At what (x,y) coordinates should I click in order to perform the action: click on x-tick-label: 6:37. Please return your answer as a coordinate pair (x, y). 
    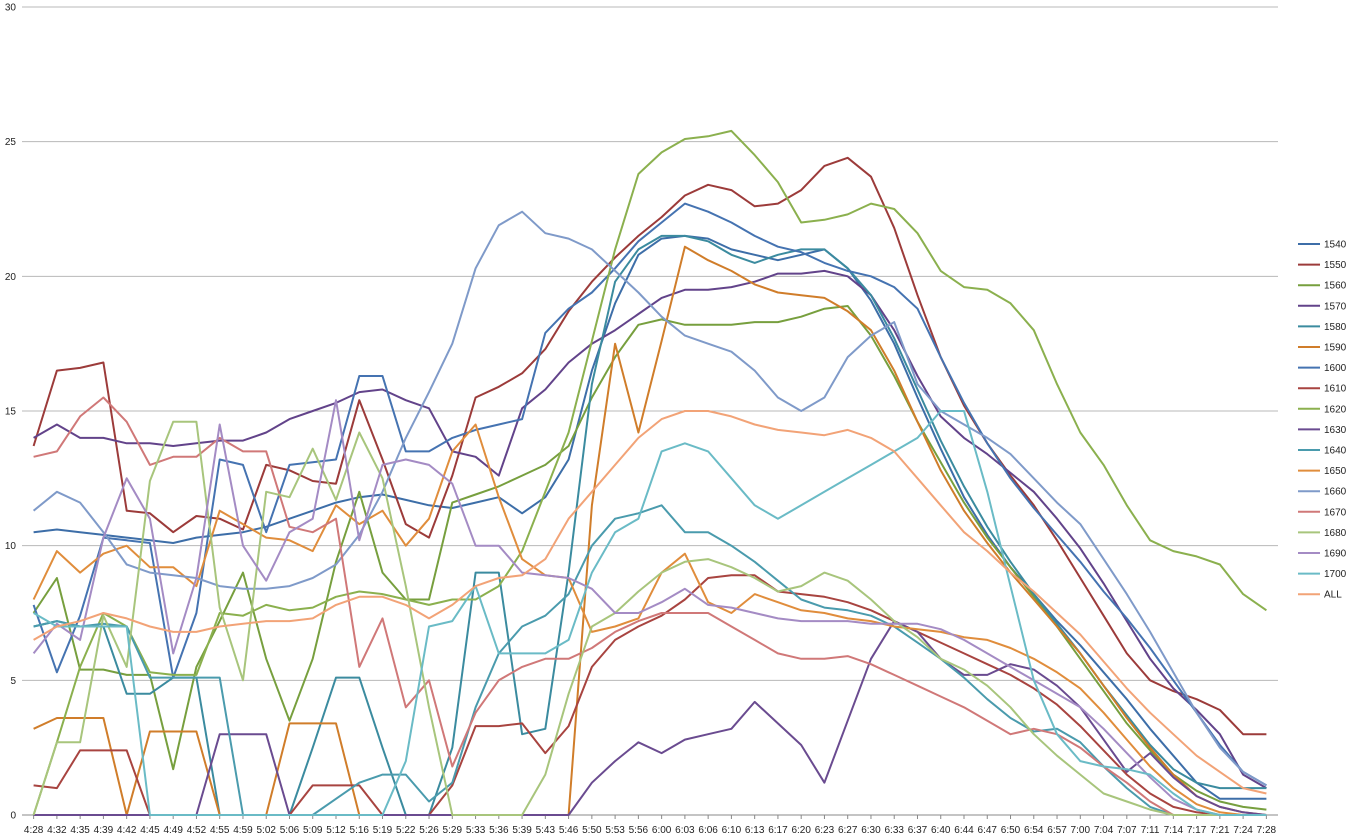
    Looking at the image, I should click on (918, 830).